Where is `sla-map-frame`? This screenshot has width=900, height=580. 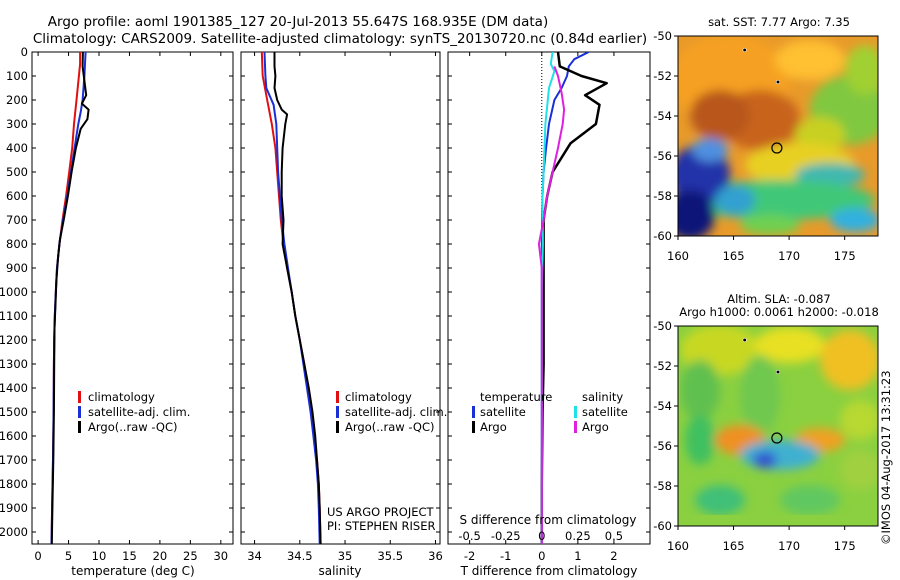 sla-map-frame is located at coordinates (778, 426).